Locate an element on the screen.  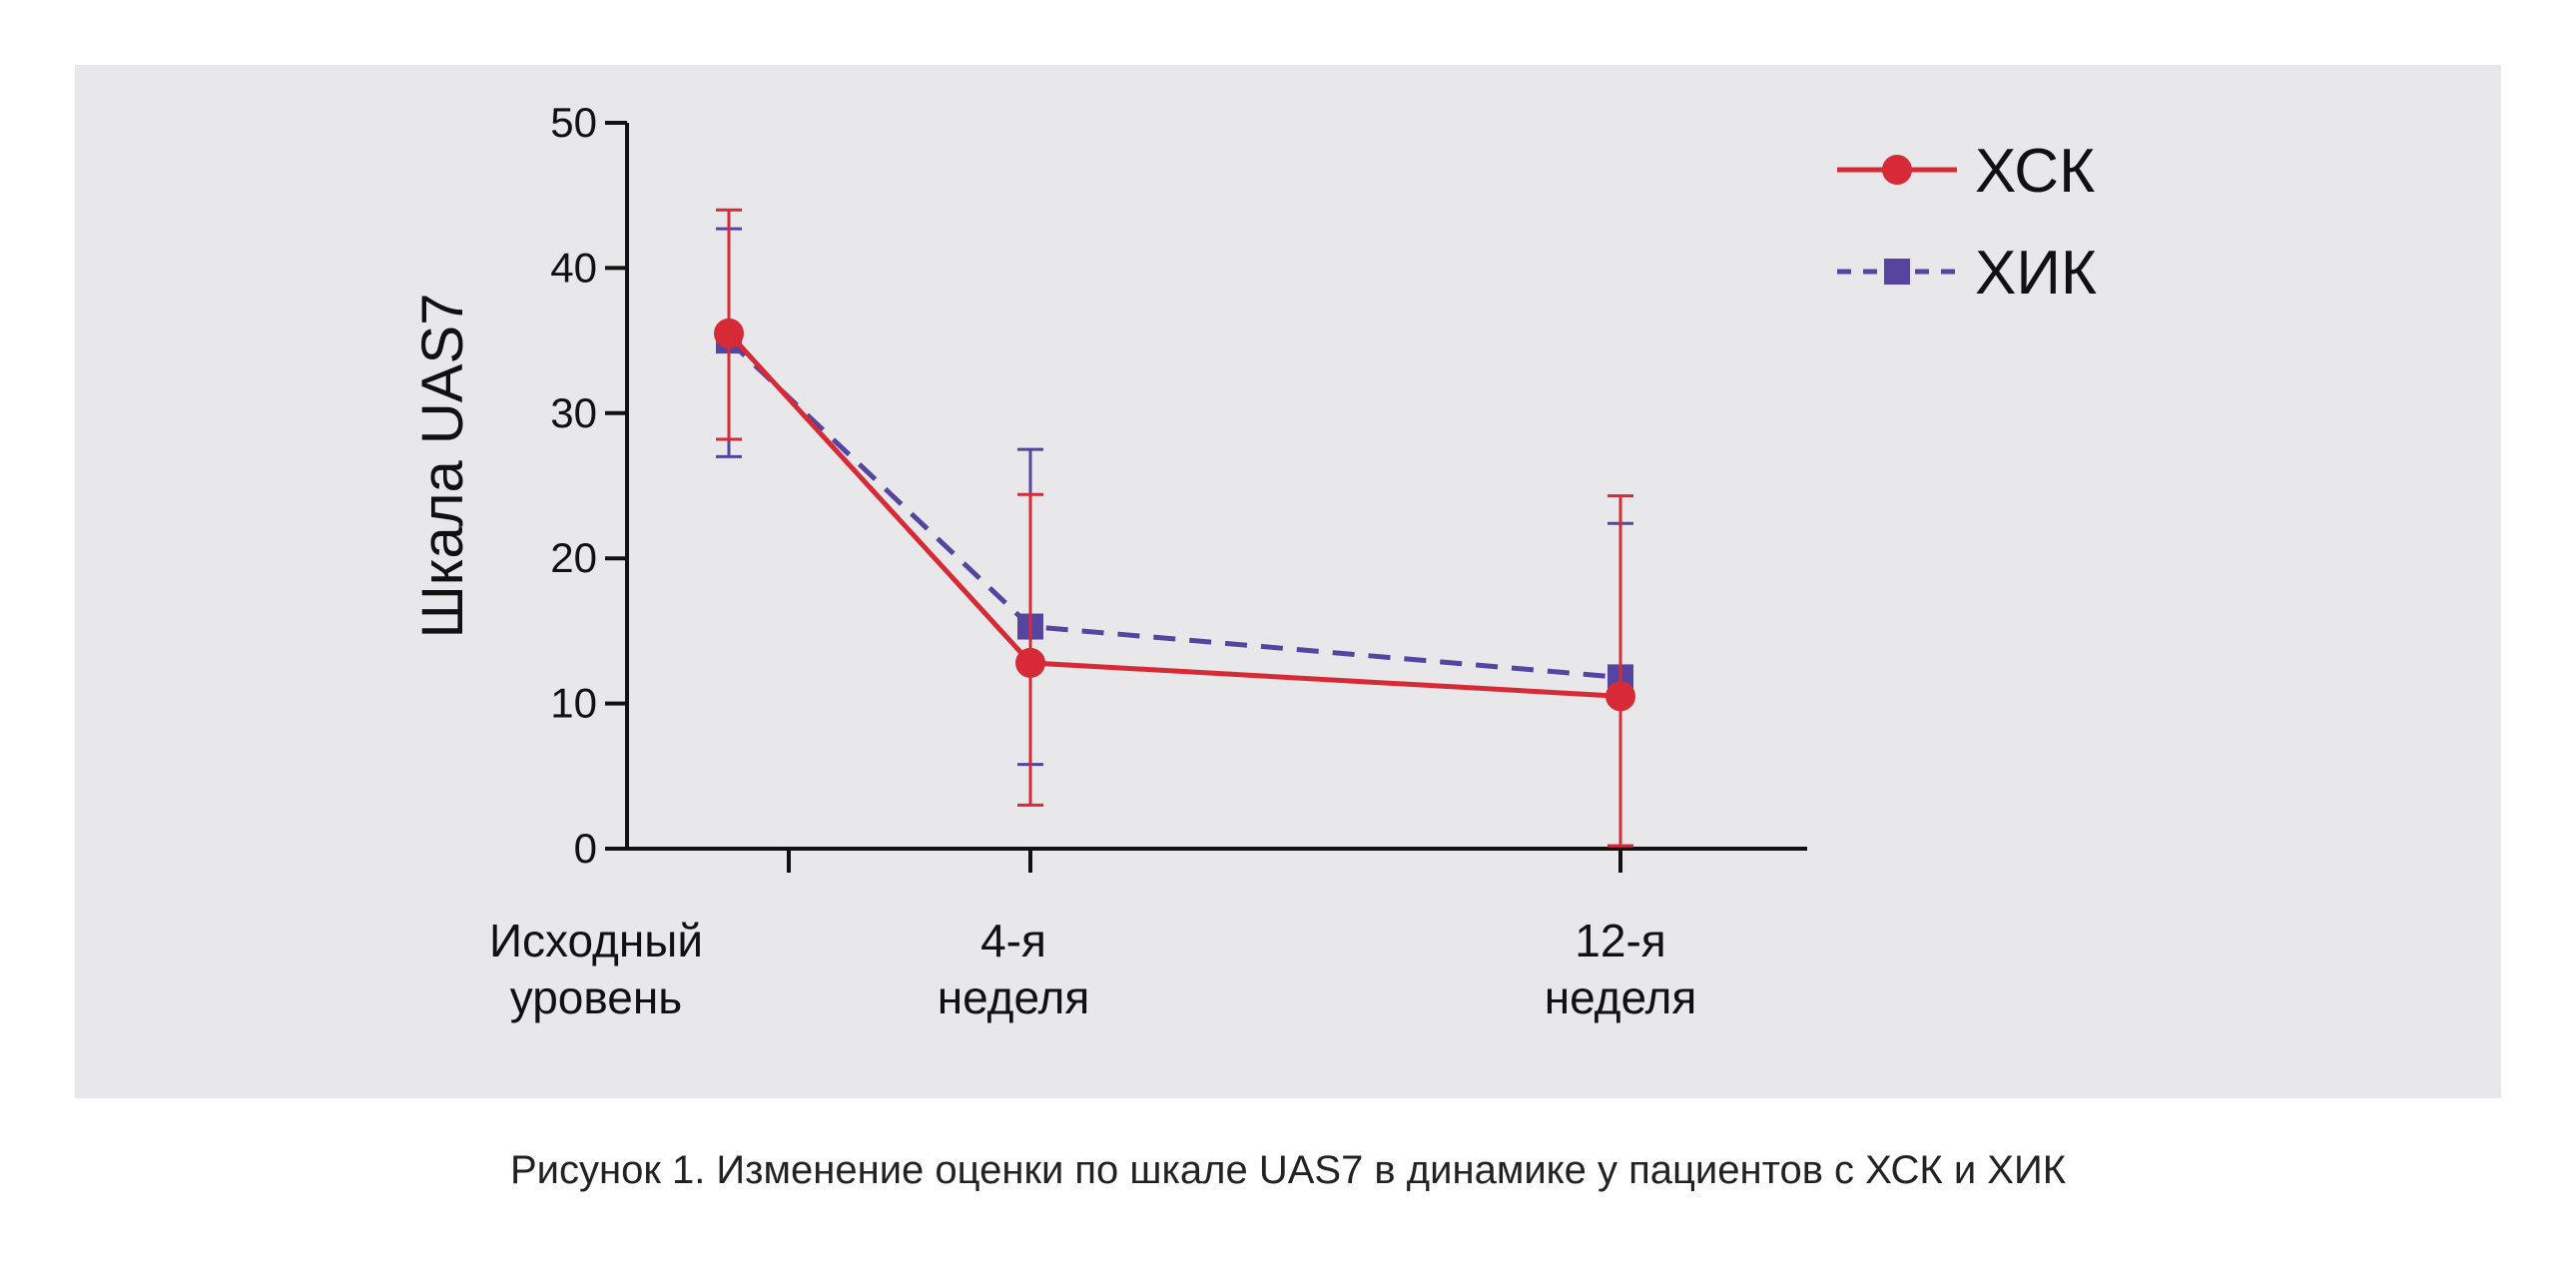
y-tick-label: 0 is located at coordinates (585, 848).